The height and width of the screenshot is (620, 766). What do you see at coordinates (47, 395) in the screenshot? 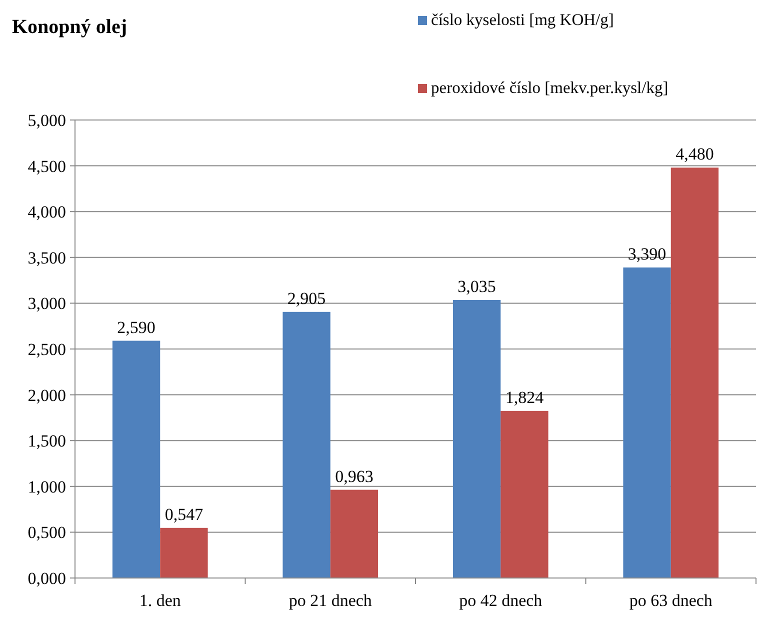
I see `y-tick-label: 2,000` at bounding box center [47, 395].